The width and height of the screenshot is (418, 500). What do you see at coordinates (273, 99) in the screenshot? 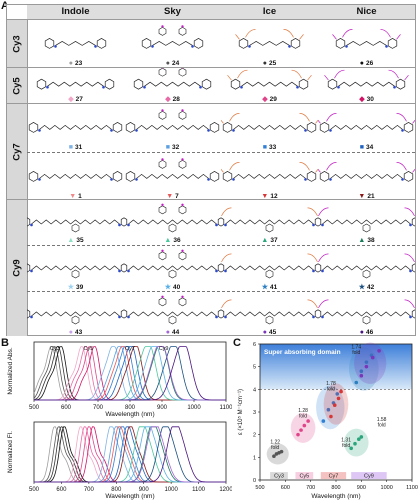
I see `compound-number: 29` at bounding box center [273, 99].